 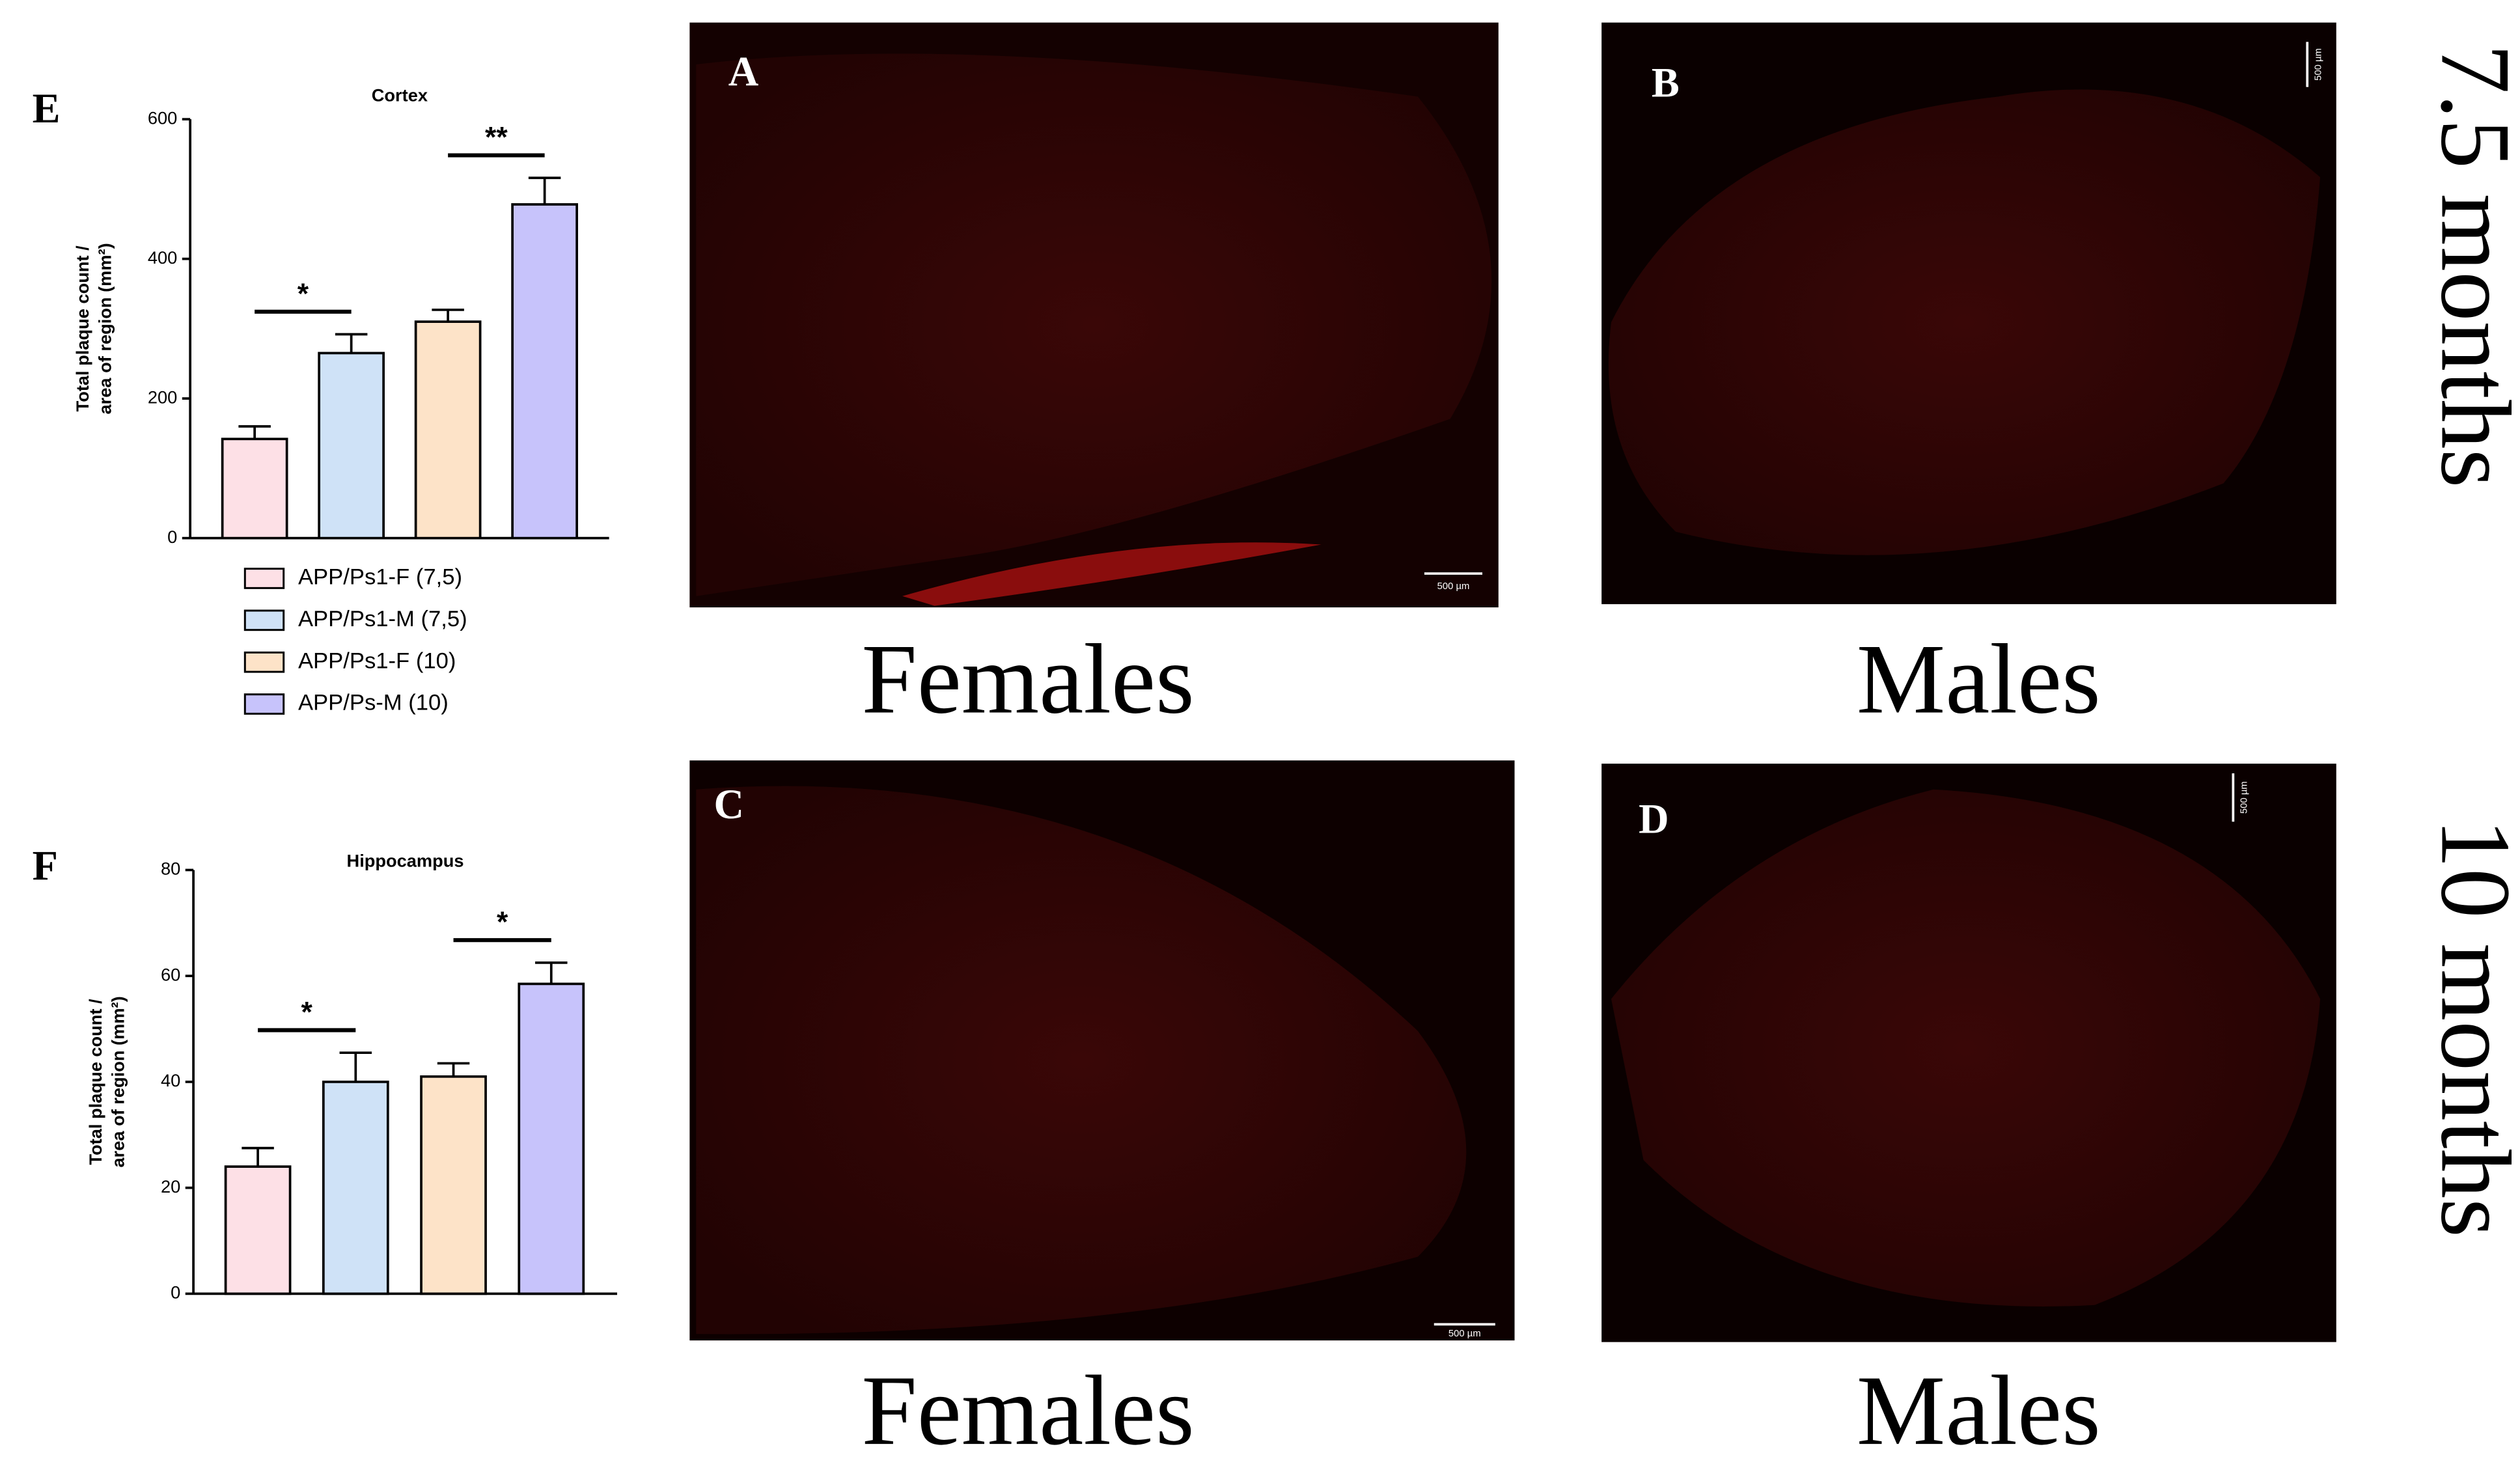 What do you see at coordinates (728, 804) in the screenshot?
I see `panel-letter: C` at bounding box center [728, 804].